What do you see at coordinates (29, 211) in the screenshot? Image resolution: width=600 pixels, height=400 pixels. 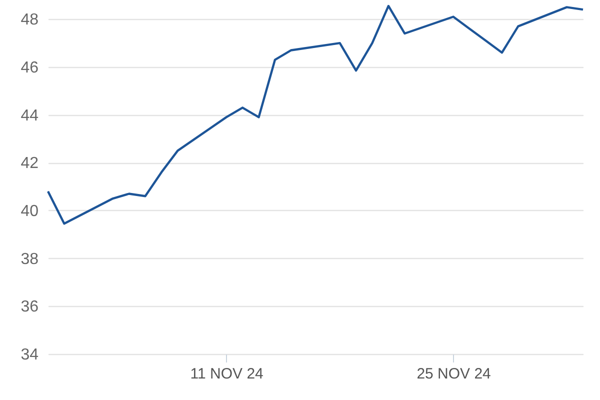 I see `y-tick-label: 40` at bounding box center [29, 211].